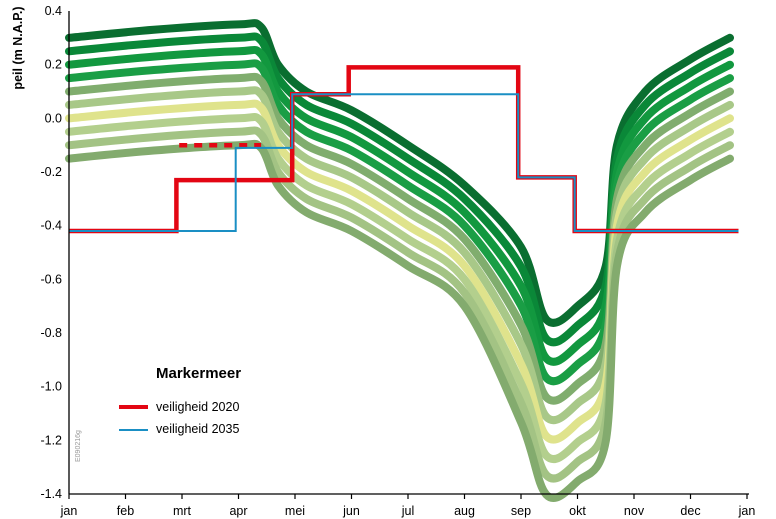 The width and height of the screenshot is (776, 519). What do you see at coordinates (634, 511) in the screenshot?
I see `x-tick-label: nov` at bounding box center [634, 511].